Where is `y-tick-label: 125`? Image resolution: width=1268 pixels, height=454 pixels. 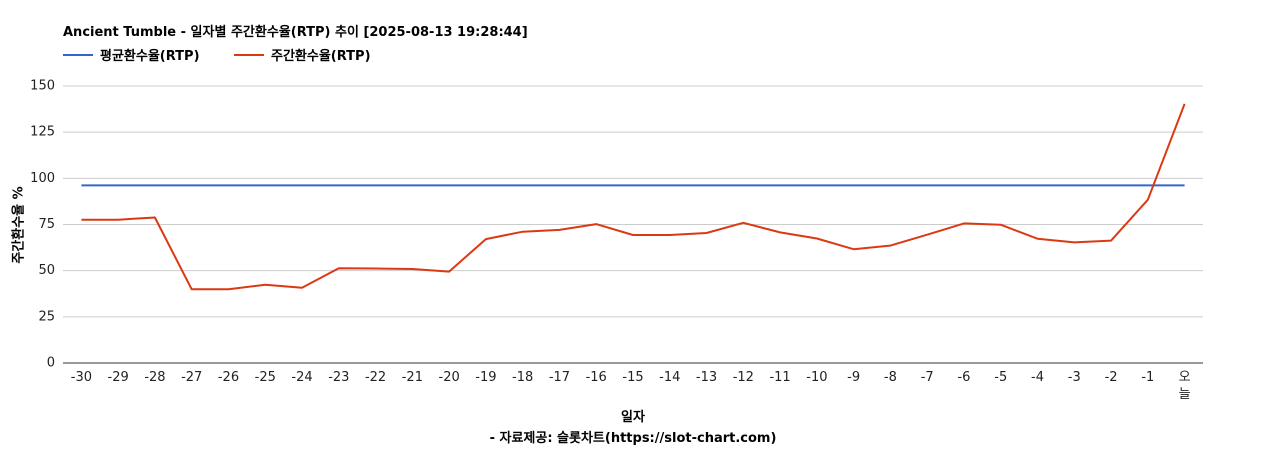 y-tick-label: 125 is located at coordinates (42, 132).